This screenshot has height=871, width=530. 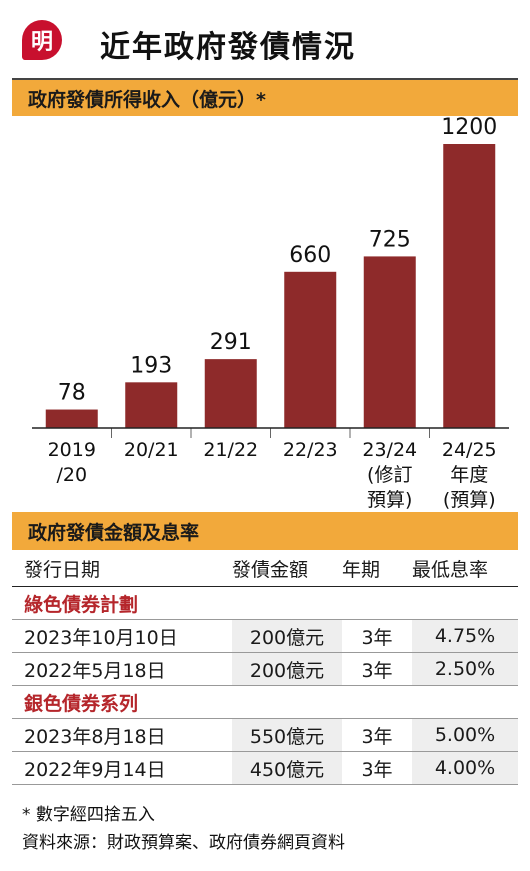 I want to click on category-label-3-0: 22/23, so click(x=310, y=450).